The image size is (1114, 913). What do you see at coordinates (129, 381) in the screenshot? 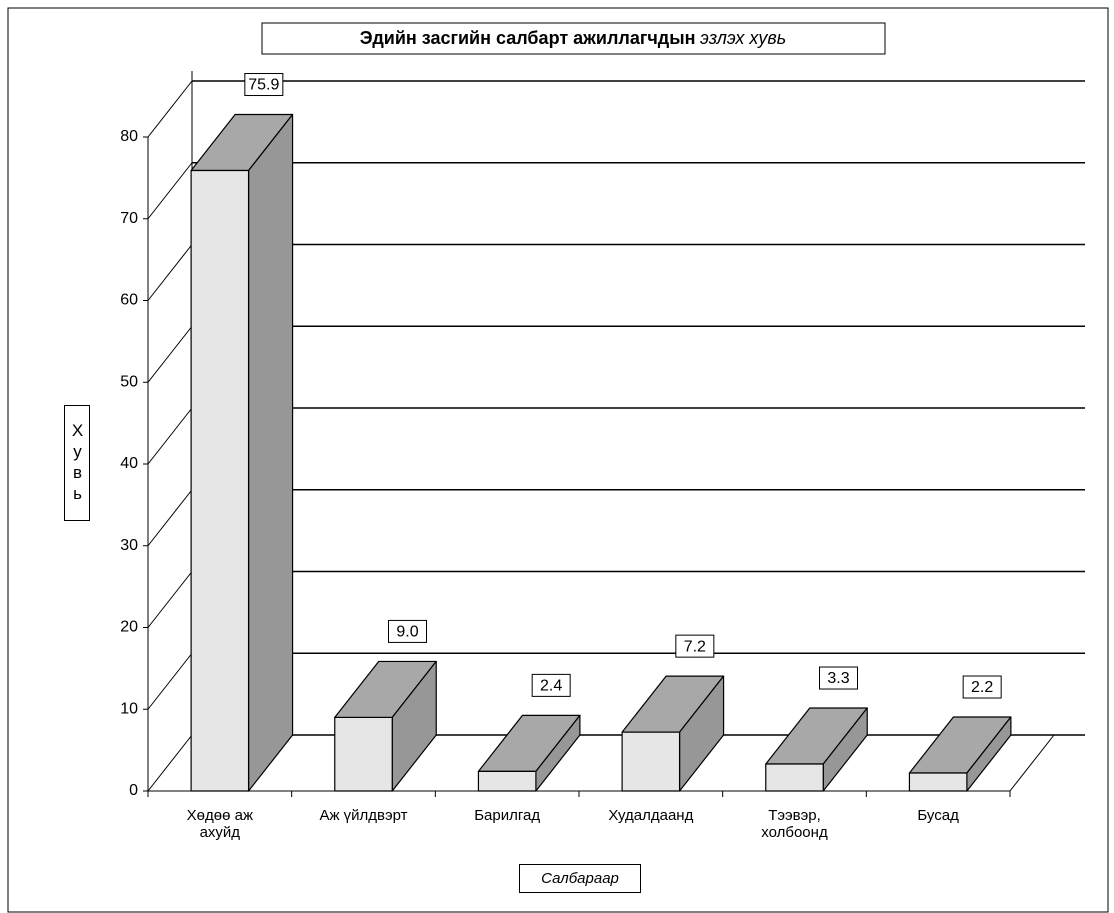
I see `y-tick-label: 50` at bounding box center [129, 381].